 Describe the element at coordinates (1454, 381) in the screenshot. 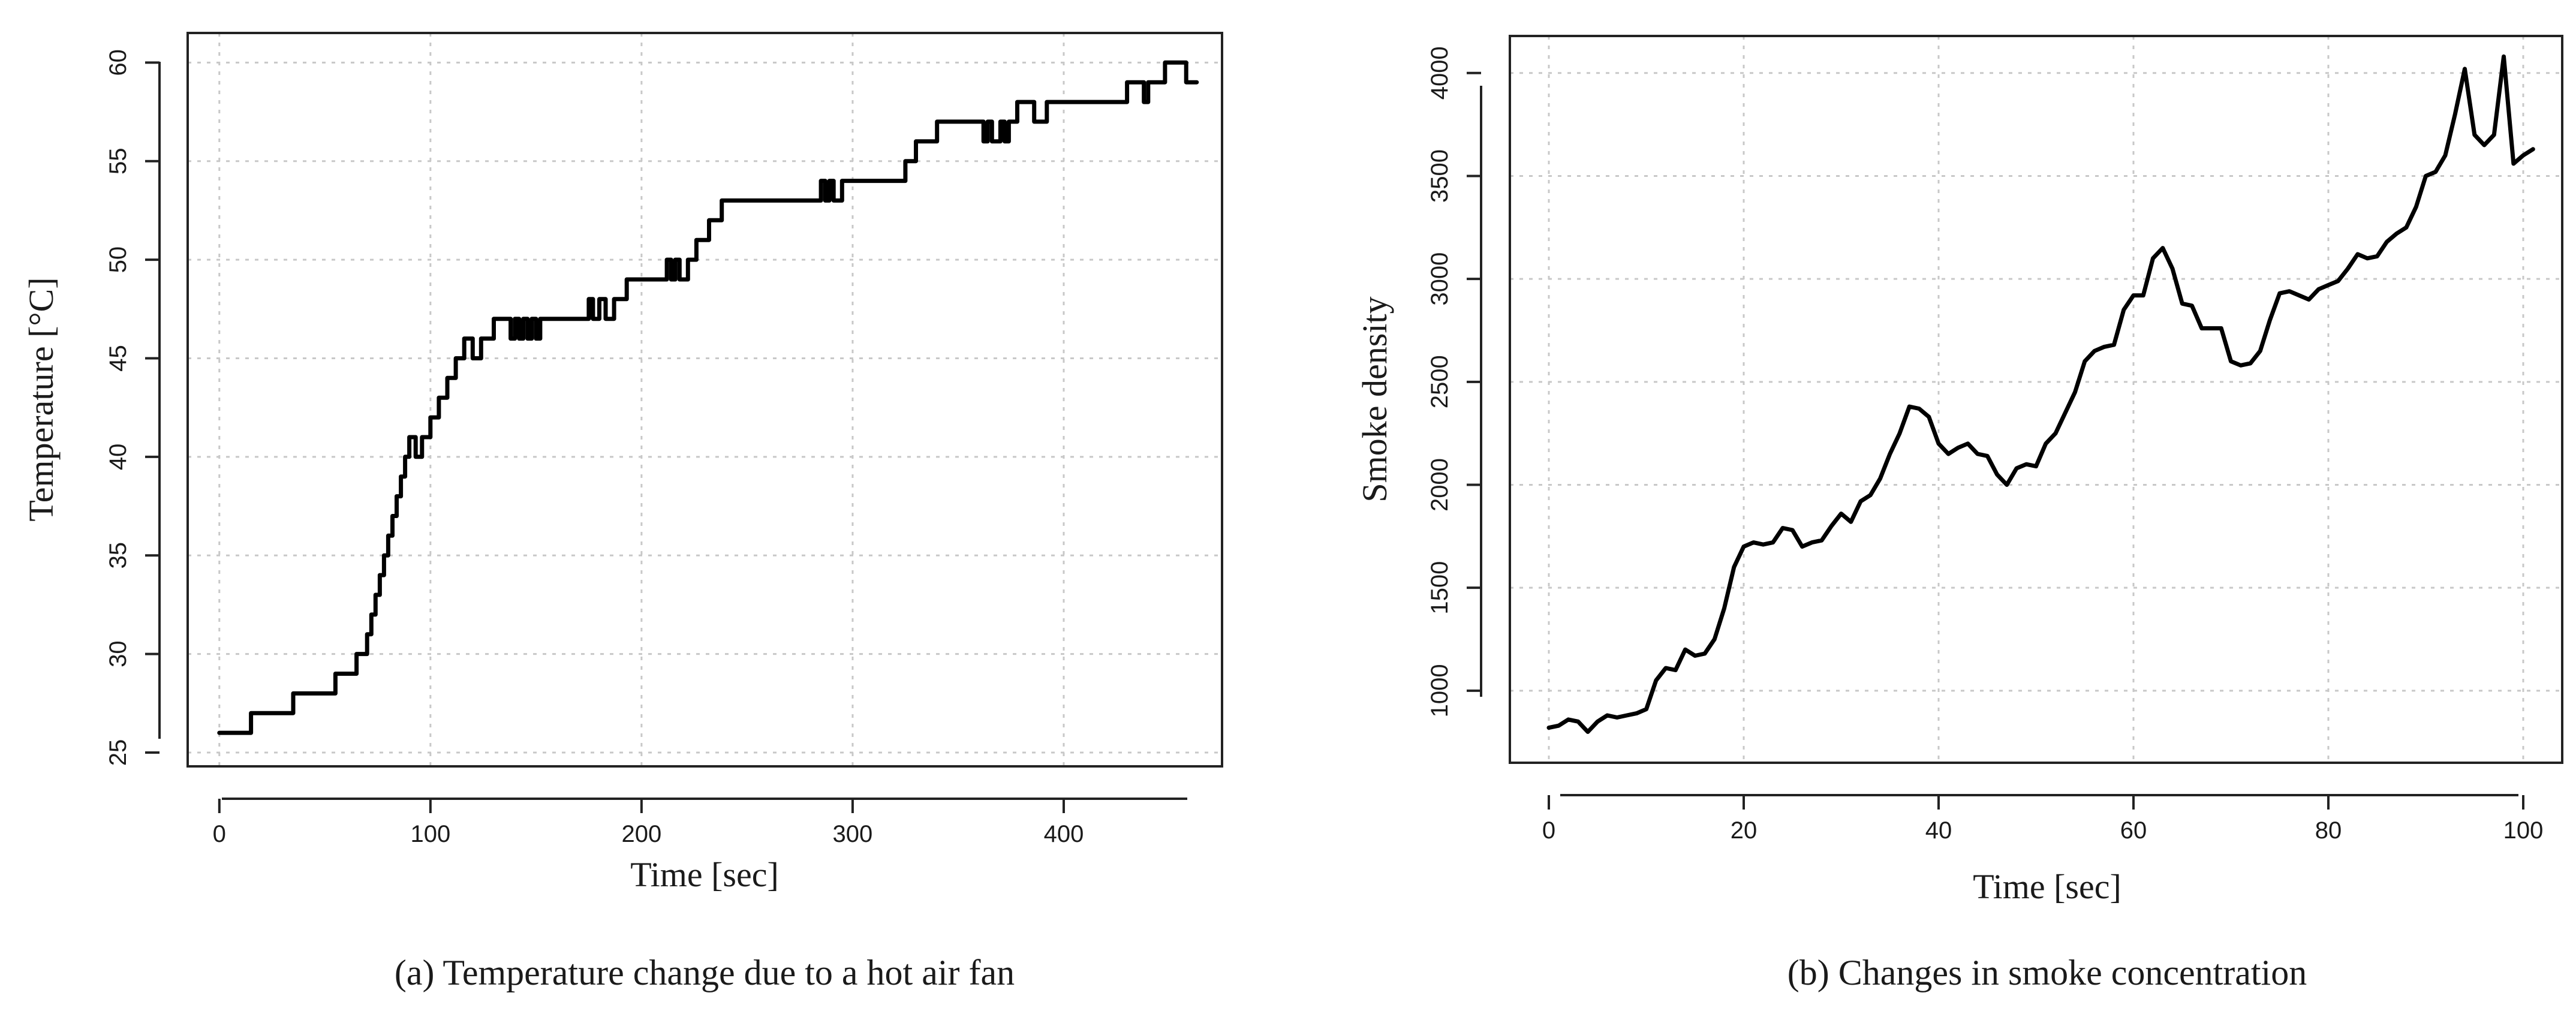

I see `y-ticks: 1000 1500 2000 2500 3000 3500 4000` at that location.